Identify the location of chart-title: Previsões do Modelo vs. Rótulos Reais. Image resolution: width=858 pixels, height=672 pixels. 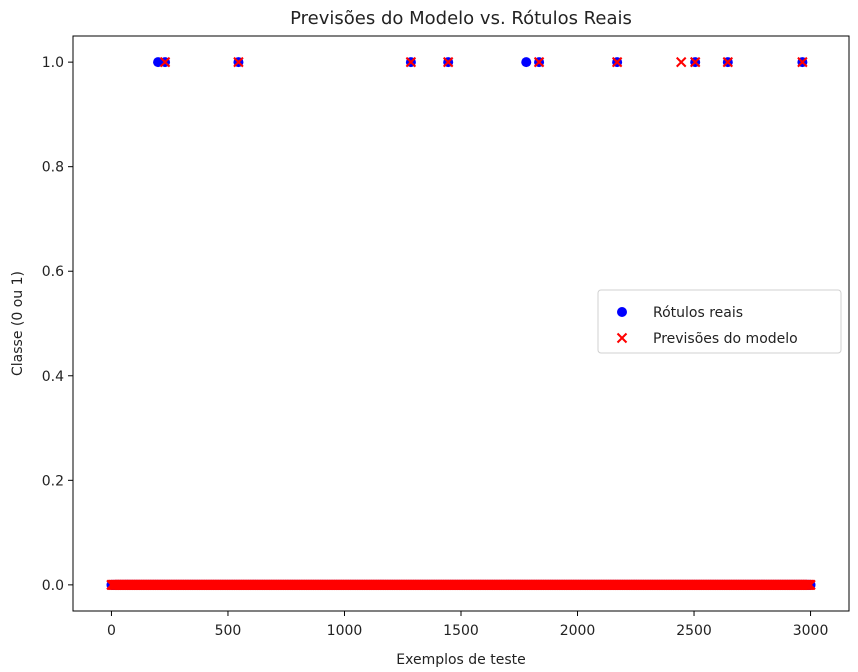
(461, 18).